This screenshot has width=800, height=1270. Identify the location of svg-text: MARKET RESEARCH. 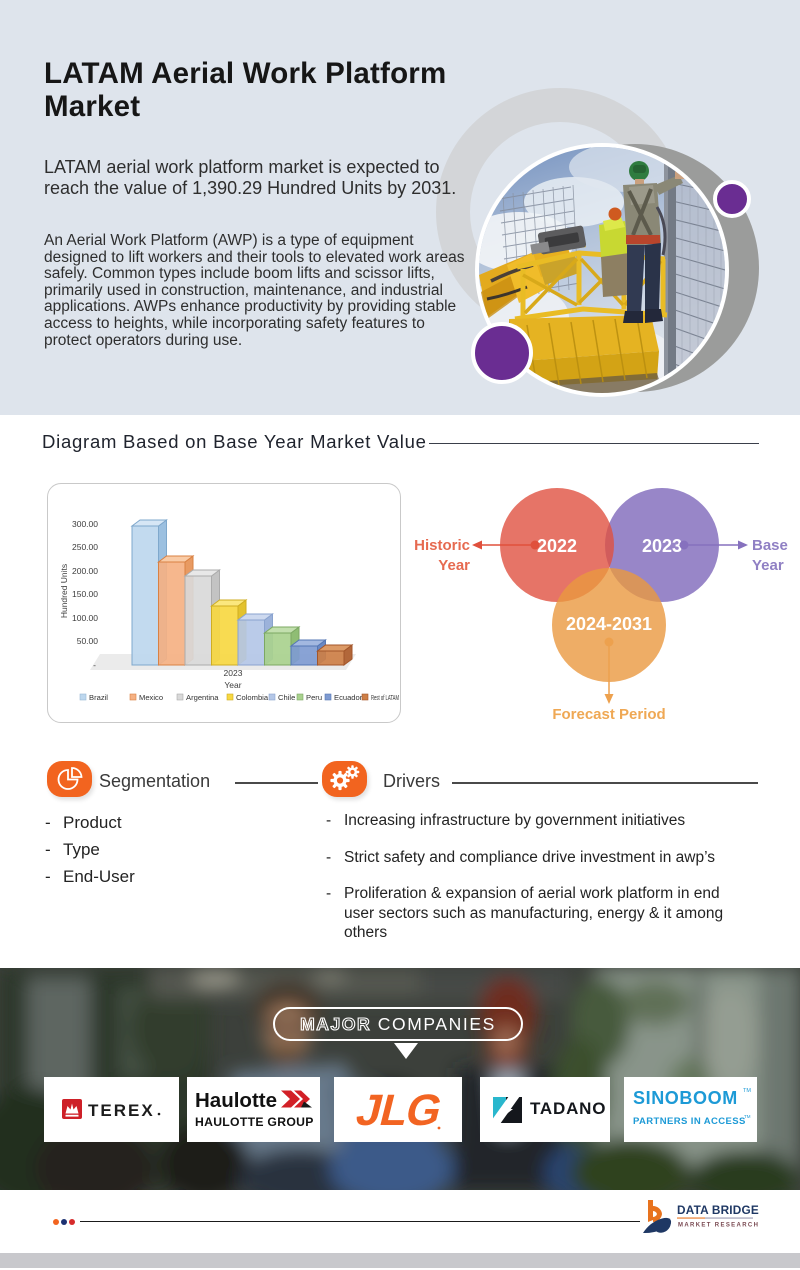
(718, 1226).